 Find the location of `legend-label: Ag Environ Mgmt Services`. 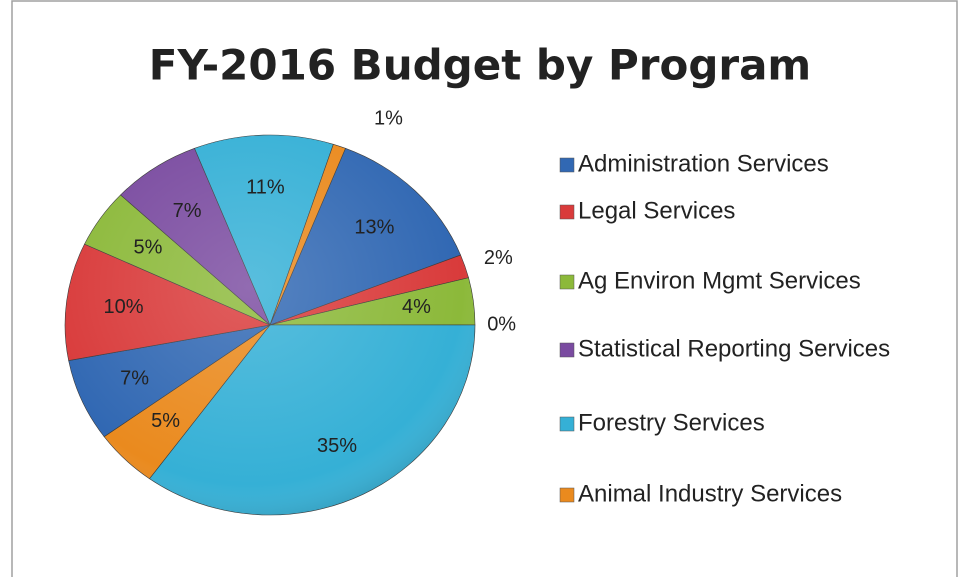

legend-label: Ag Environ Mgmt Services is located at coordinates (719, 280).